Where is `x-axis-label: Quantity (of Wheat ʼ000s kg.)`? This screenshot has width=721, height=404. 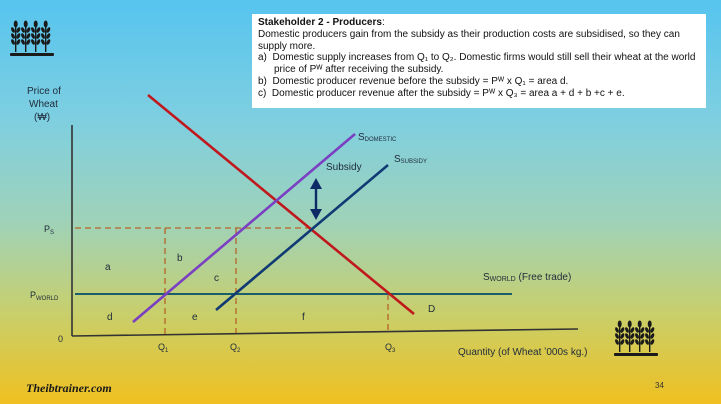
x-axis-label: Quantity (of Wheat ʼ000s kg.) is located at coordinates (523, 352).